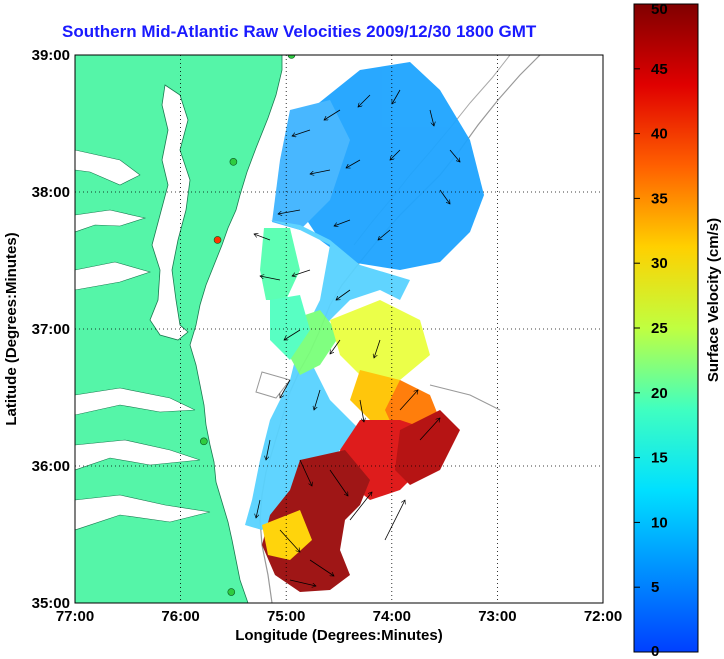 This screenshot has width=724, height=659. Describe the element at coordinates (51, 55) in the screenshot. I see `y-tick-label: 39:00` at that location.